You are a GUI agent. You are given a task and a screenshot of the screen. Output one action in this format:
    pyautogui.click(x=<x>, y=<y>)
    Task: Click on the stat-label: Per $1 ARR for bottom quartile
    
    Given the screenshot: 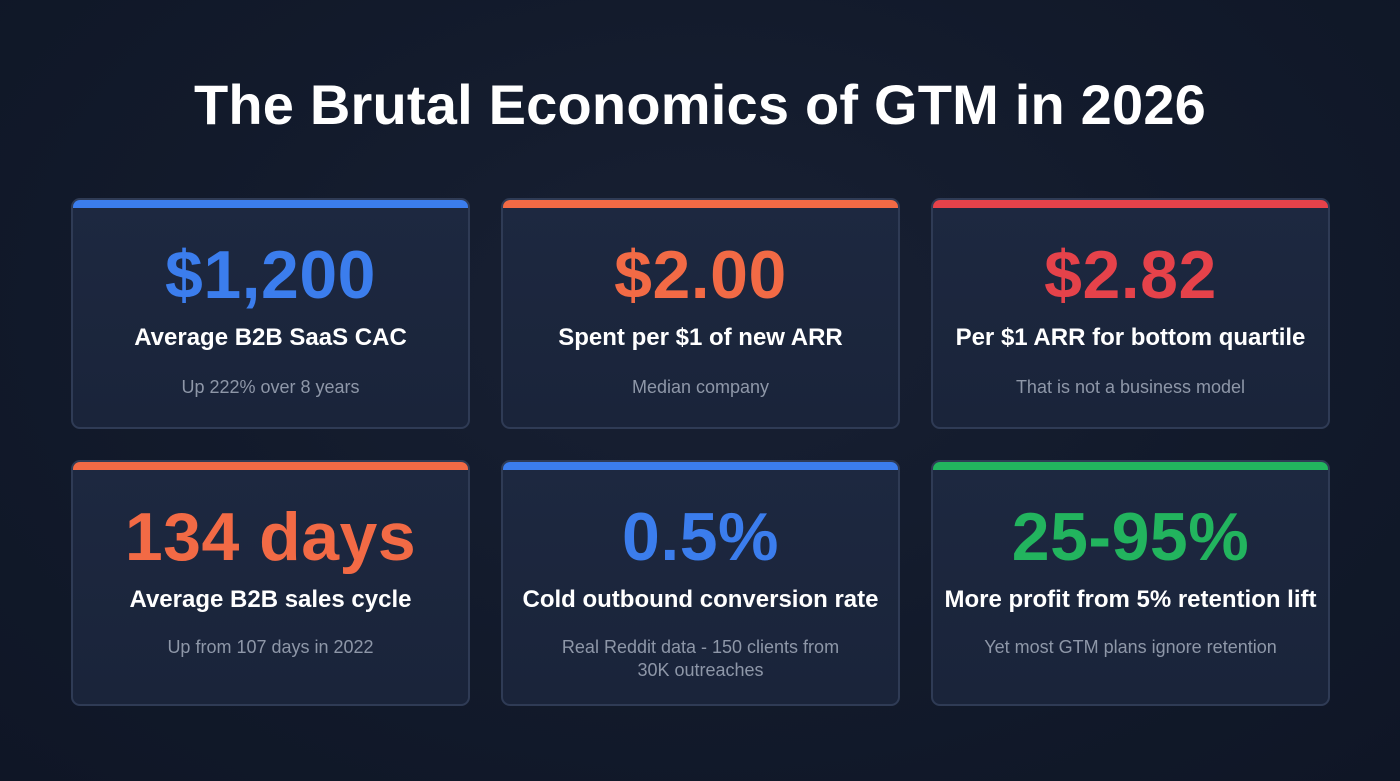 What is the action you would take?
    pyautogui.click(x=1130, y=337)
    